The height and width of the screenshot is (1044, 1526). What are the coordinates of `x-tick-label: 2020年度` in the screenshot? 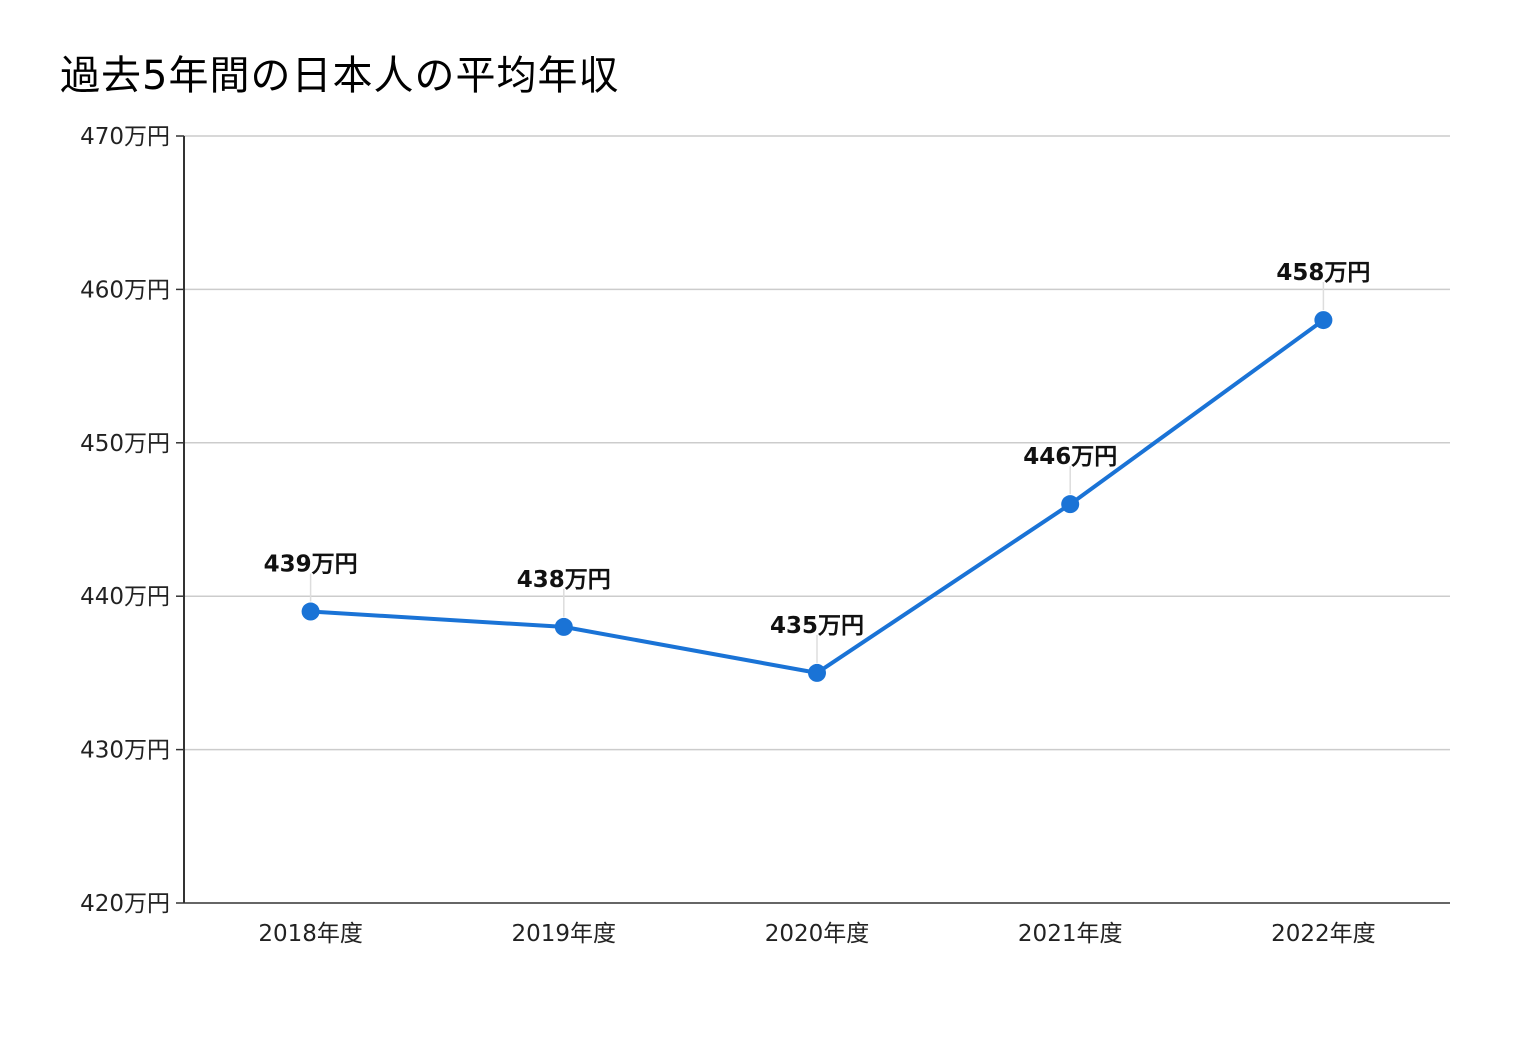 It's located at (817, 934).